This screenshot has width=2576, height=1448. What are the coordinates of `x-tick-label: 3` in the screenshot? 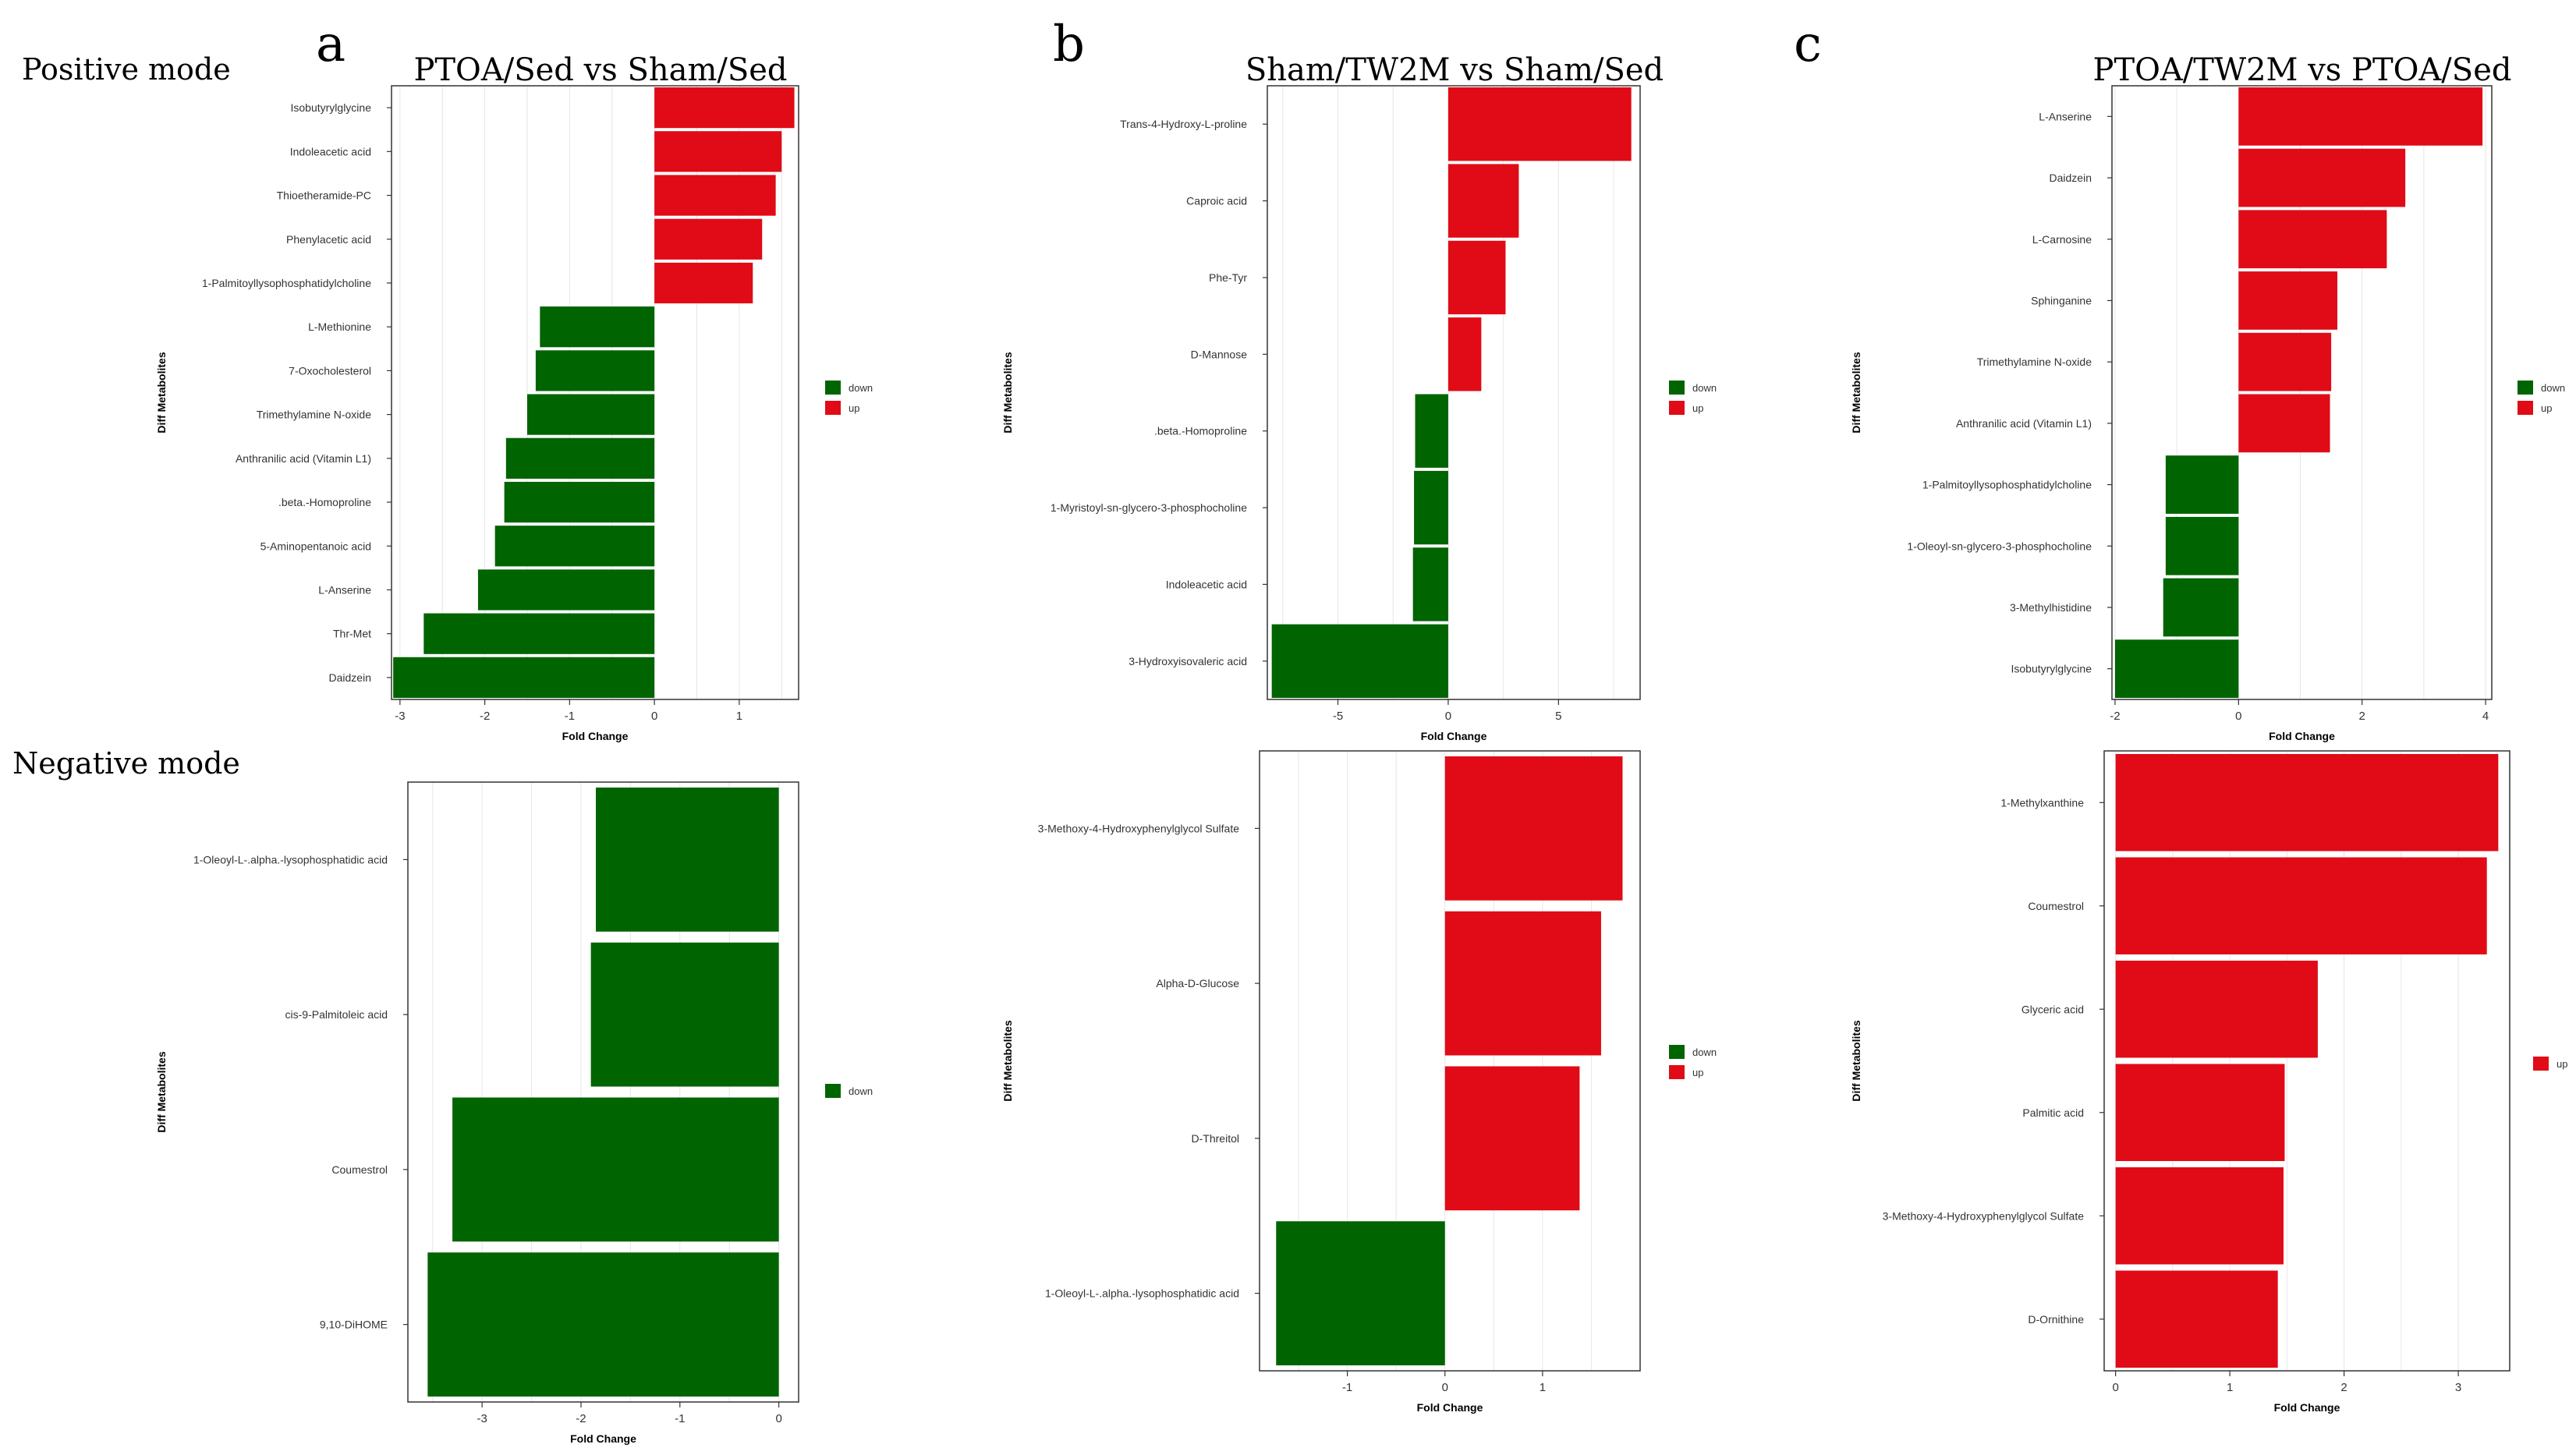 It's located at (2458, 1387).